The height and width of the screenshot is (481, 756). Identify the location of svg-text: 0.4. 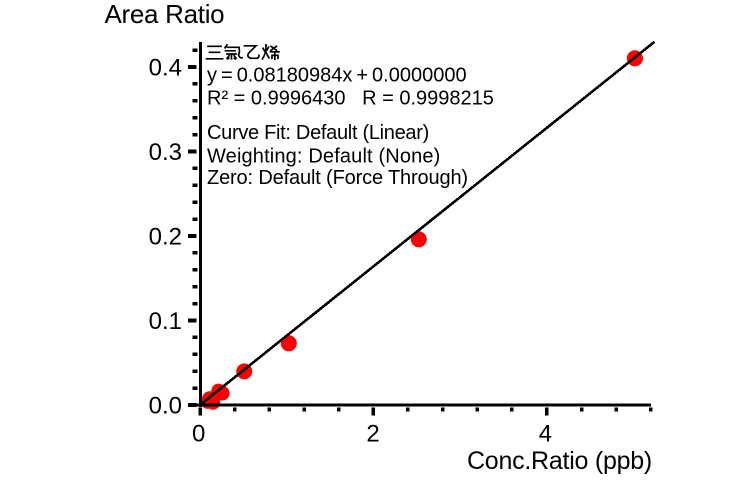
(165, 68).